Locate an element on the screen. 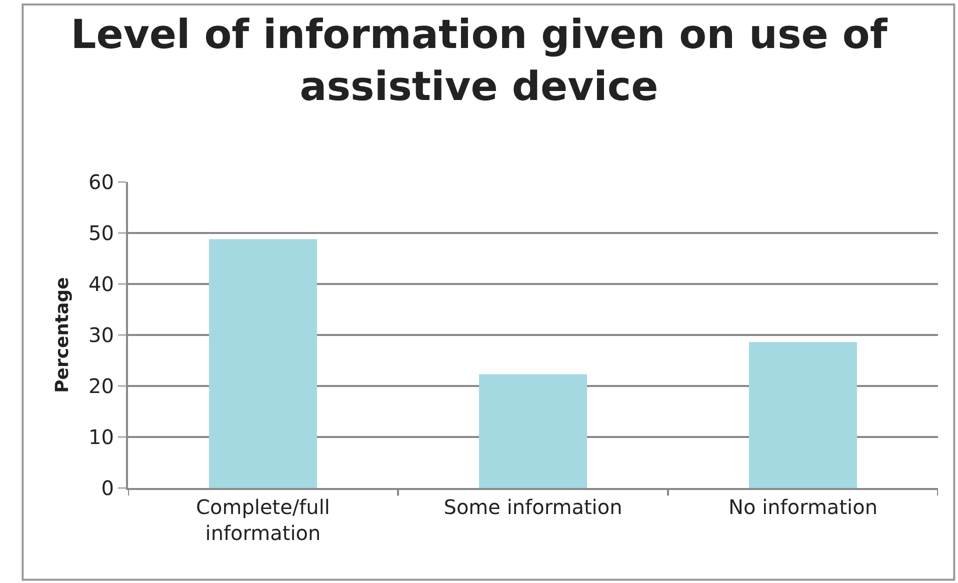 The height and width of the screenshot is (583, 958). y-tick-label: 60 is located at coordinates (101, 182).